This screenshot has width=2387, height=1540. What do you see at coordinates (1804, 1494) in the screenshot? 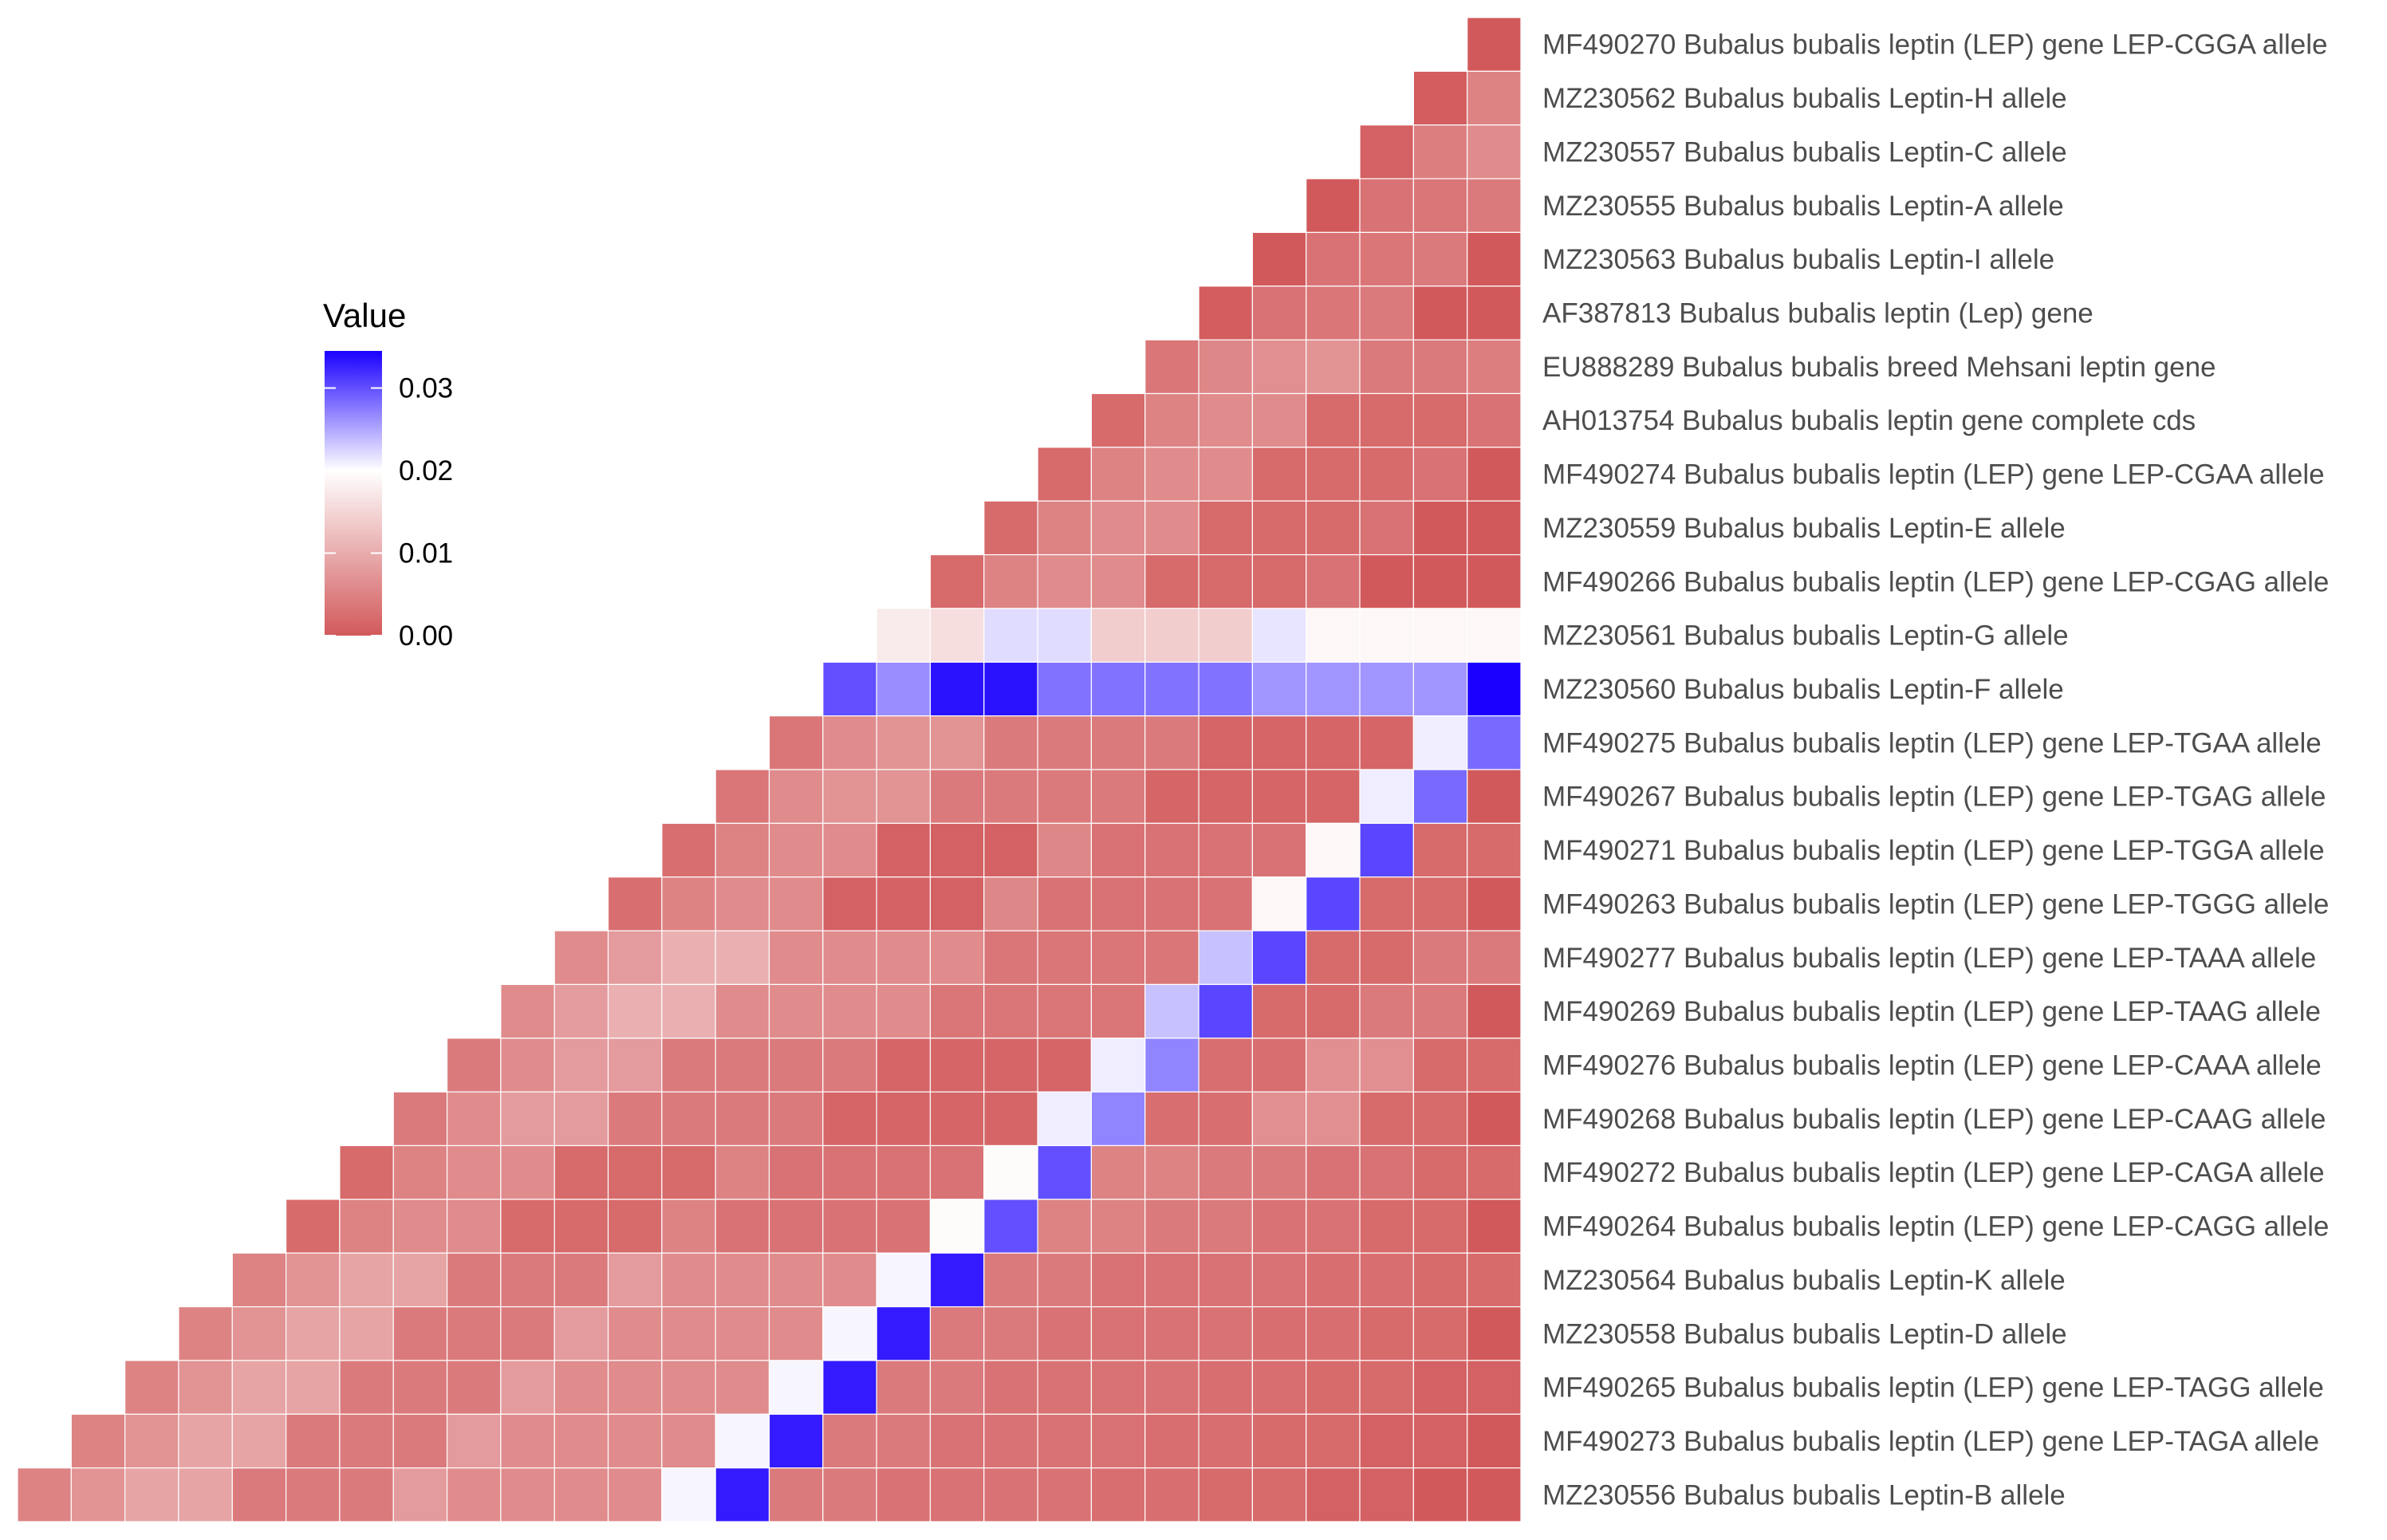
I see `row-label: MZ230556 Bubalus bubalis Leptin-B allele` at bounding box center [1804, 1494].